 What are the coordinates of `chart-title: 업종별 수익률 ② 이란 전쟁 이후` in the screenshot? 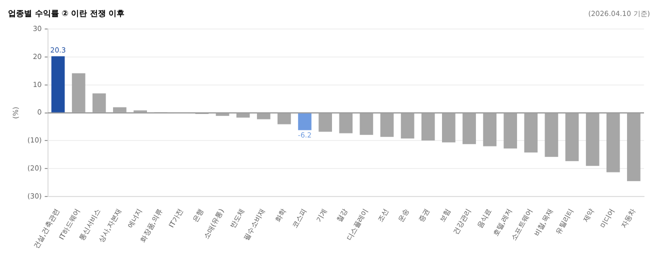 It's located at (66, 13).